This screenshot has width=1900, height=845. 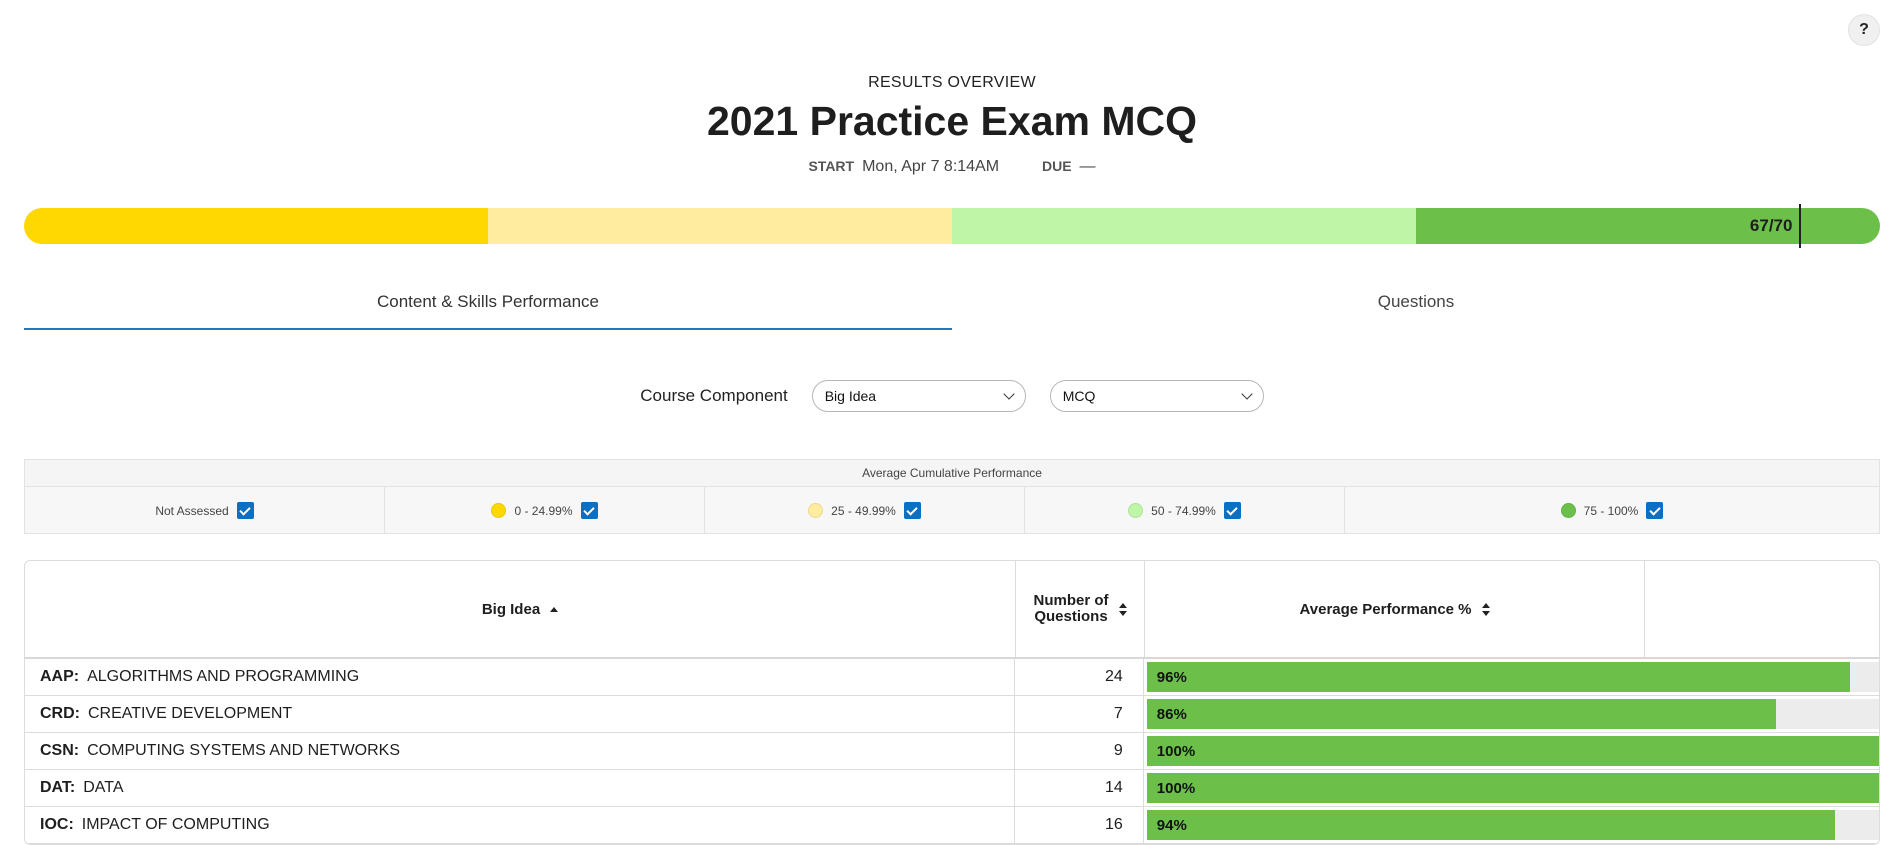 I want to click on big-idea-cell: DAT: DATA, so click(x=520, y=788).